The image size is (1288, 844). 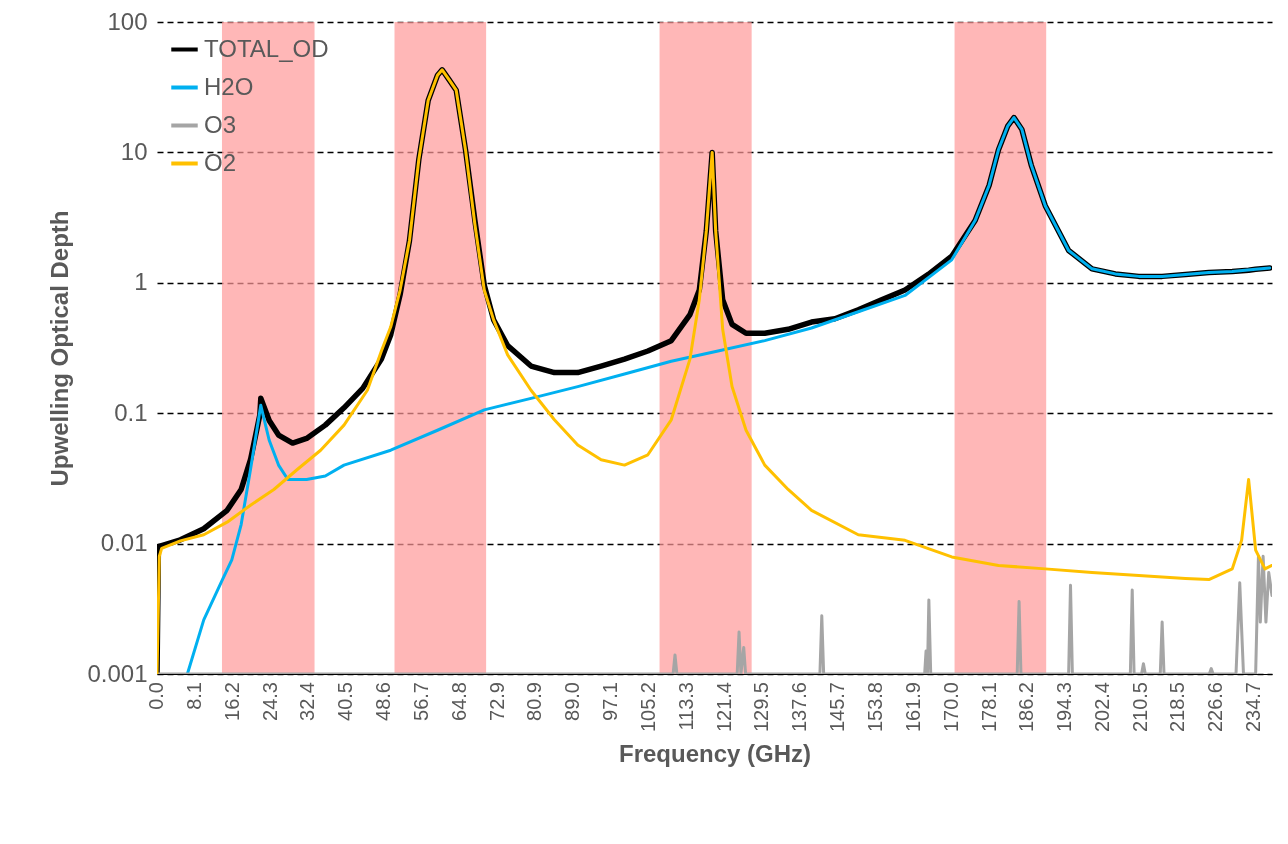 What do you see at coordinates (609, 701) in the screenshot?
I see `x-tick-label: 97.1` at bounding box center [609, 701].